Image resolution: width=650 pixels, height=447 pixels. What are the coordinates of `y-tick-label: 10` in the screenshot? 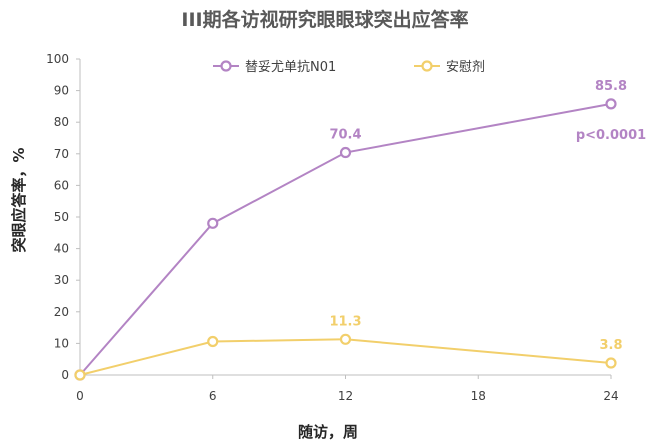 It's located at (61, 343).